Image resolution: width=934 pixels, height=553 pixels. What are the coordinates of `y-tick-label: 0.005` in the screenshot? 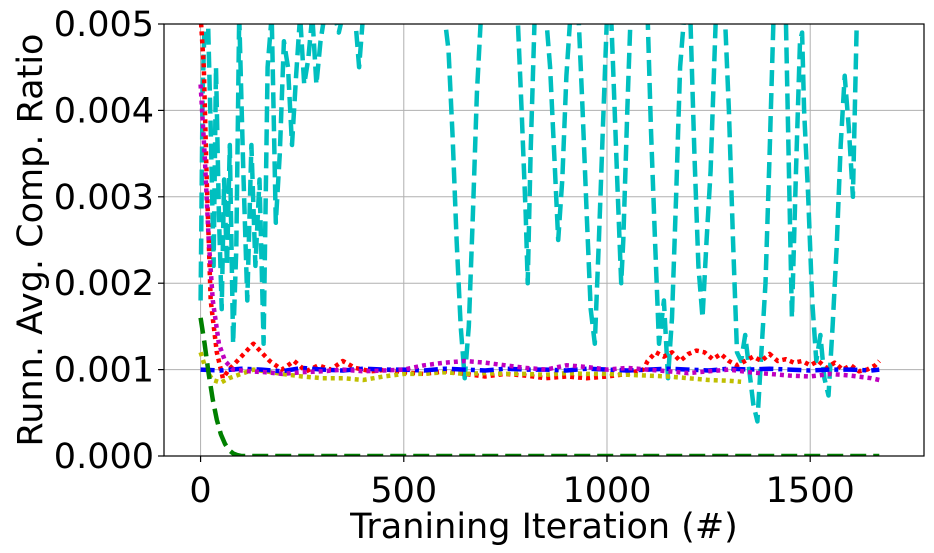 It's located at (104, 25).